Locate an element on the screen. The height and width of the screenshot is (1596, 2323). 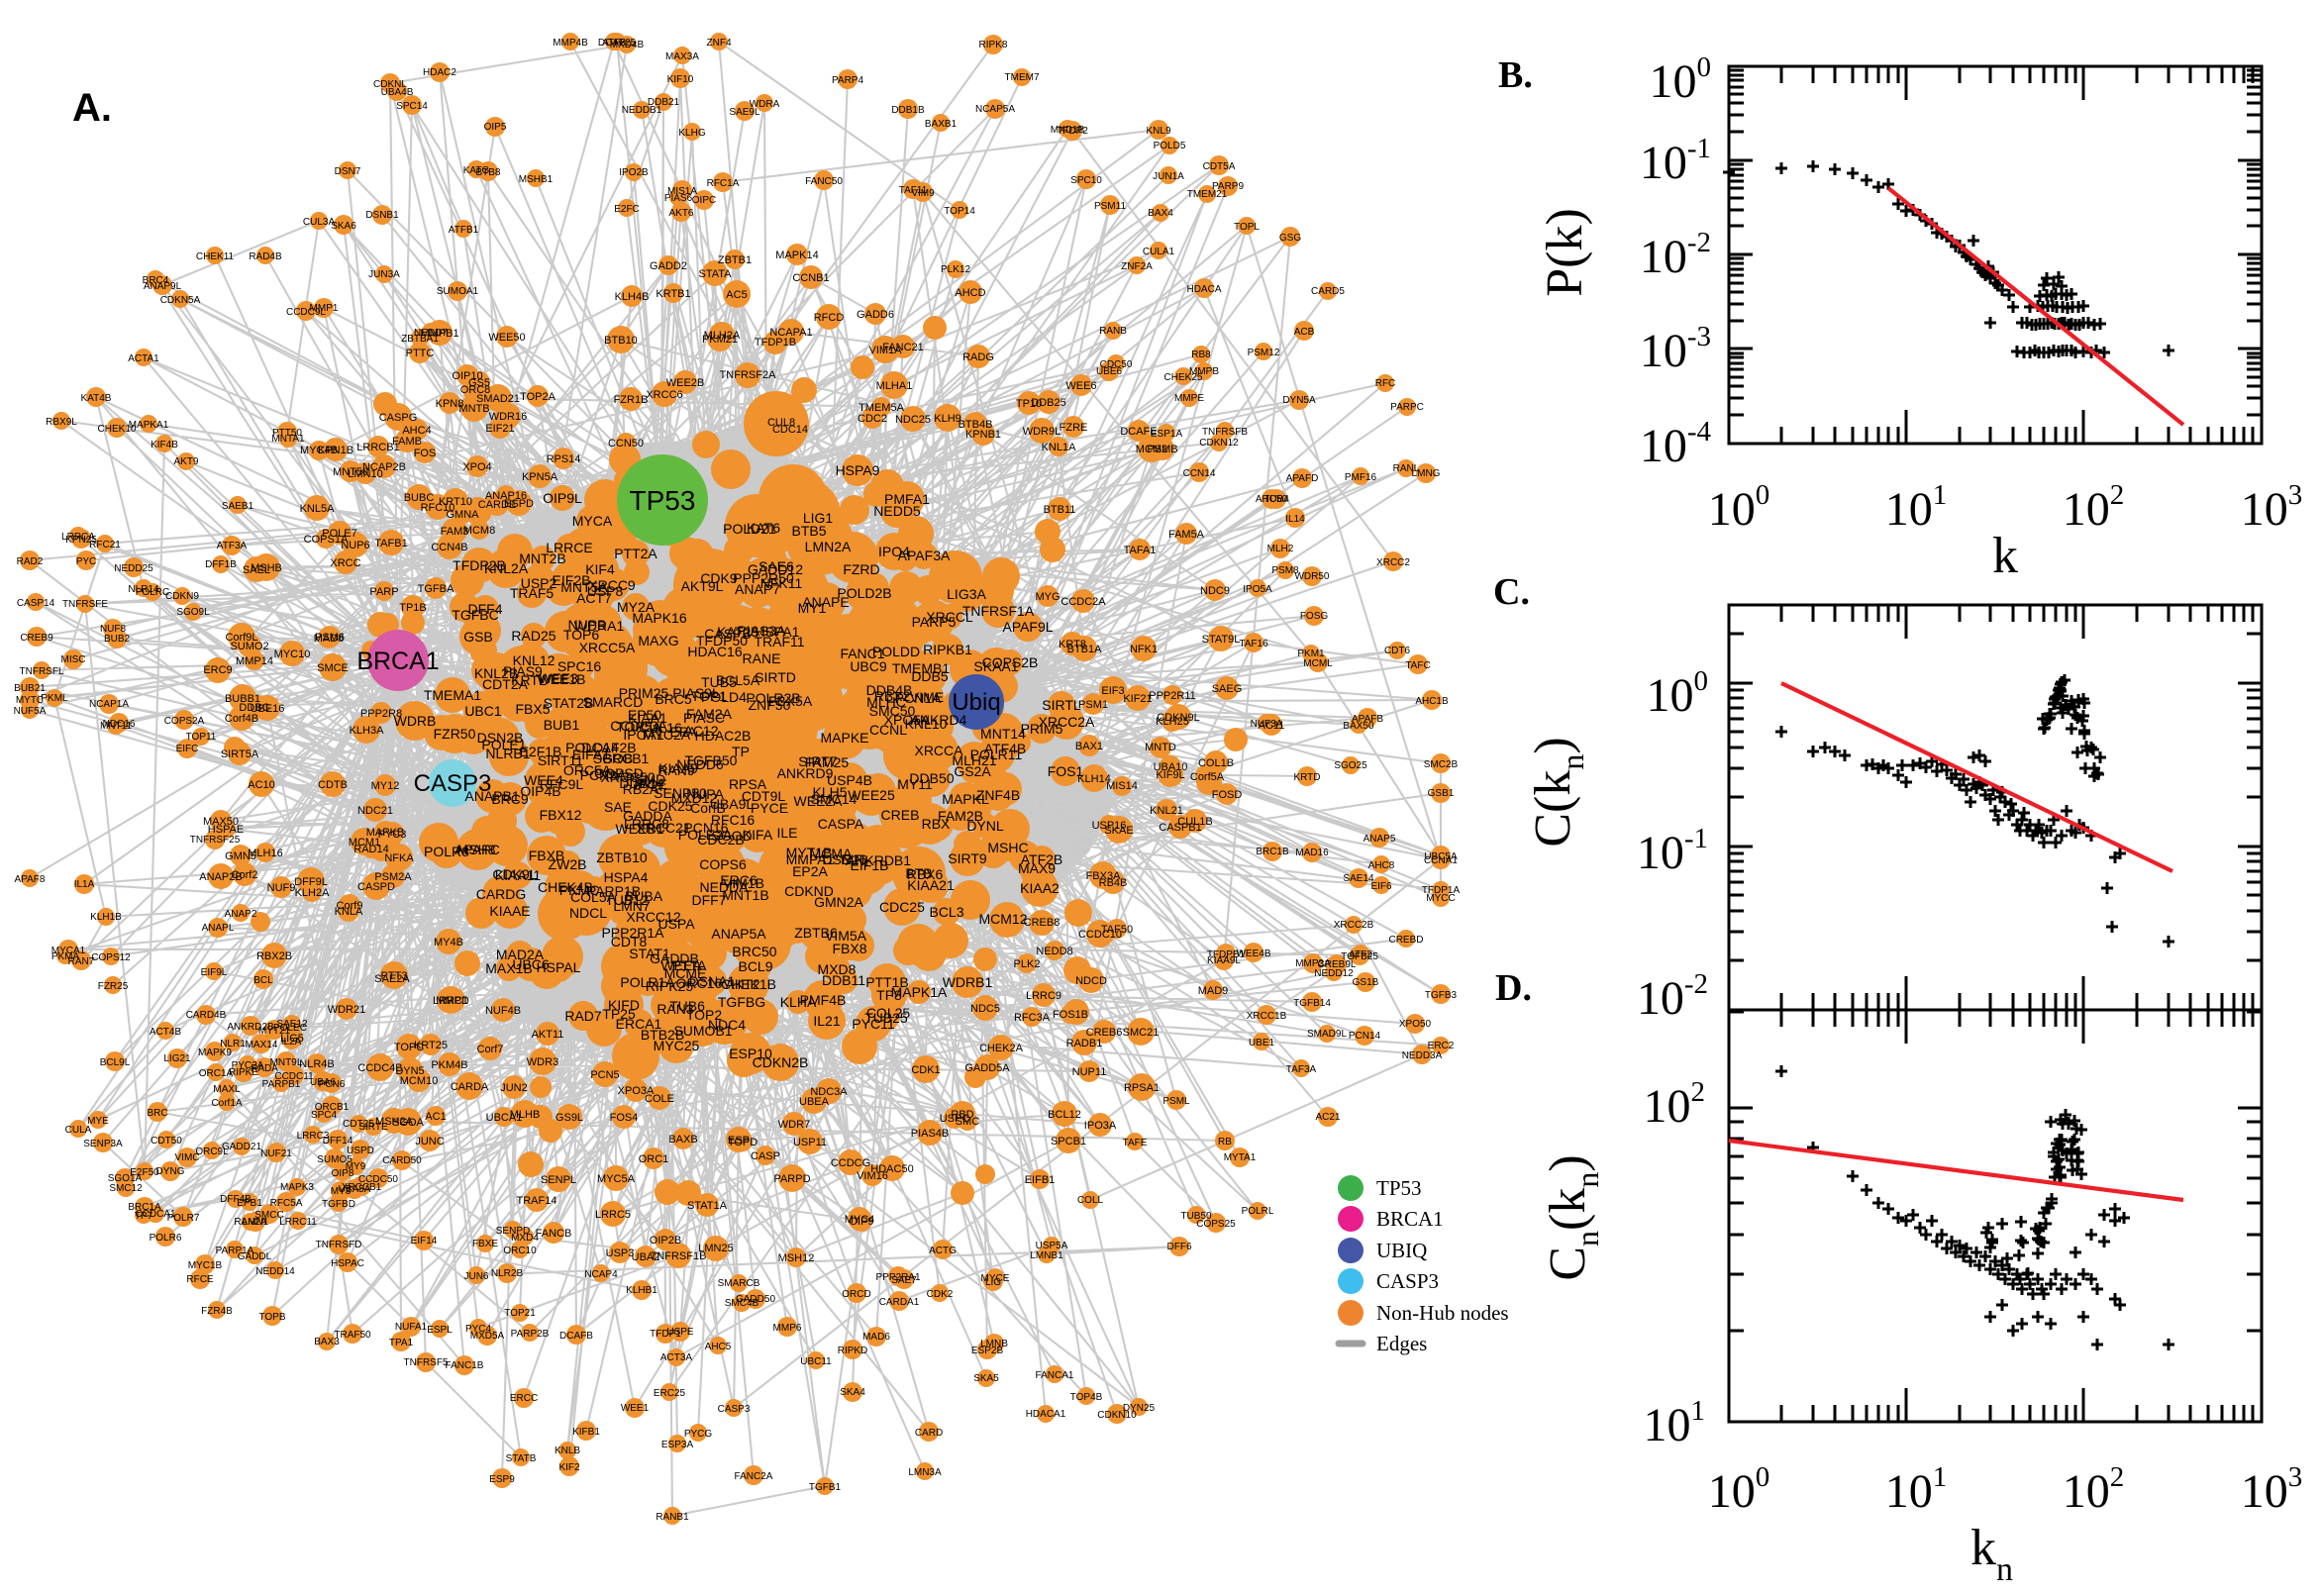
svg-text: TMEM7 is located at coordinates (1023, 78).